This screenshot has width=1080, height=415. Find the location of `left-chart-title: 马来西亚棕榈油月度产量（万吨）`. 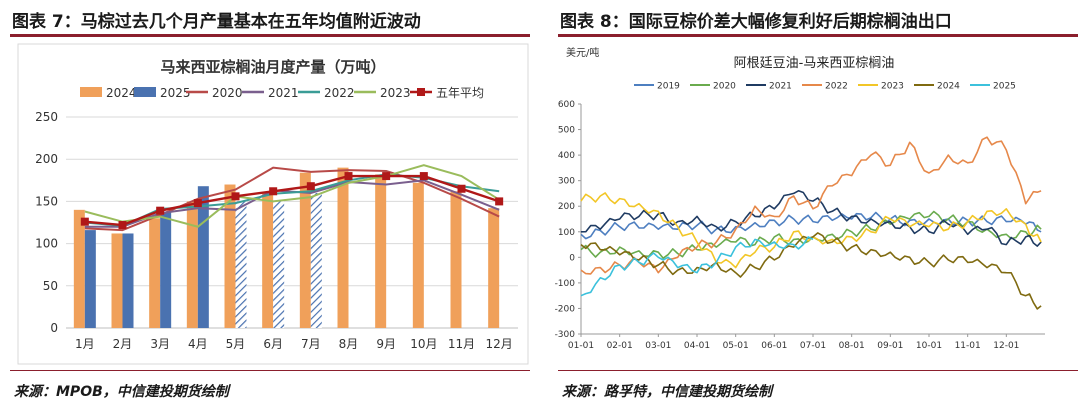

left-chart-title: 马来西亚棕榈油月度产量（万吨） is located at coordinates (272, 67).